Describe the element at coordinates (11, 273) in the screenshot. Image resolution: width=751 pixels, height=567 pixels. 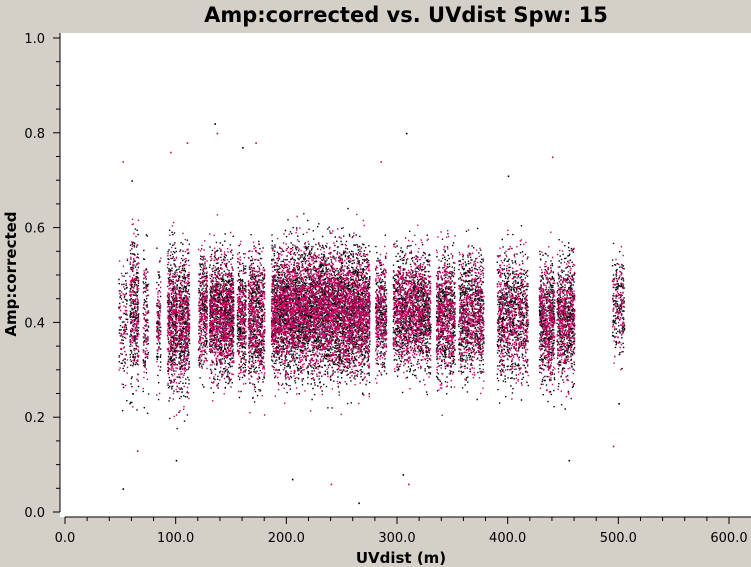
I see `y-axis-label: Amp:corrected` at that location.